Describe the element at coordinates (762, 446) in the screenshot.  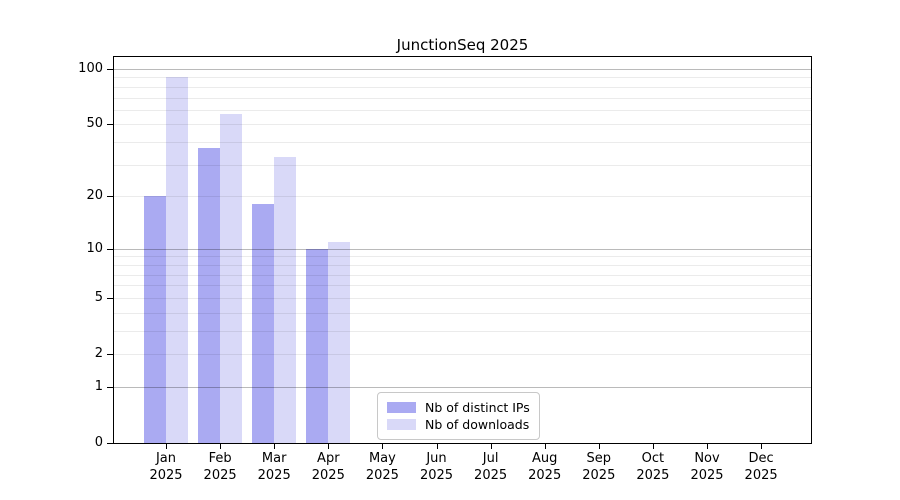
I see `x-tick-dec` at that location.